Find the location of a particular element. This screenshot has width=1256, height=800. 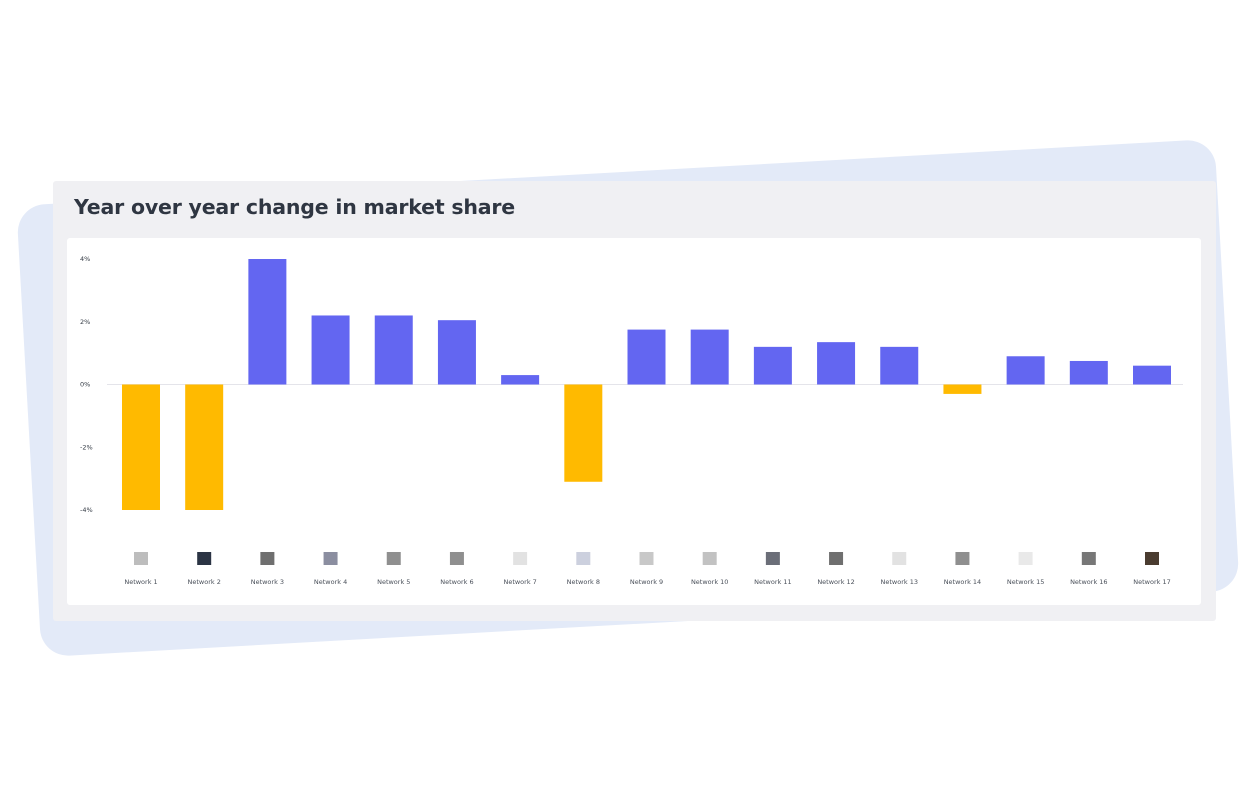

y-tick-label: -2% is located at coordinates (86, 447).